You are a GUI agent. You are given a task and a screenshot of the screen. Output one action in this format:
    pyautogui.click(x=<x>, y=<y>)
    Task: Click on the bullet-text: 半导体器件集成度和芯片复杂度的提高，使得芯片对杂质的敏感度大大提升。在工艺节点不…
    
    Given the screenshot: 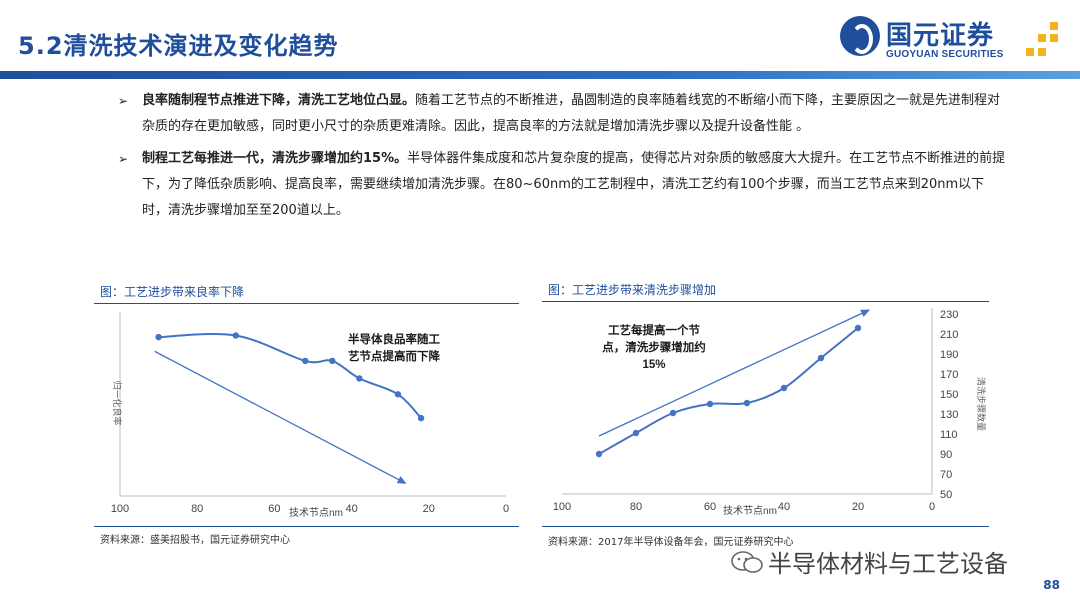 What is the action you would take?
    pyautogui.click(x=574, y=184)
    